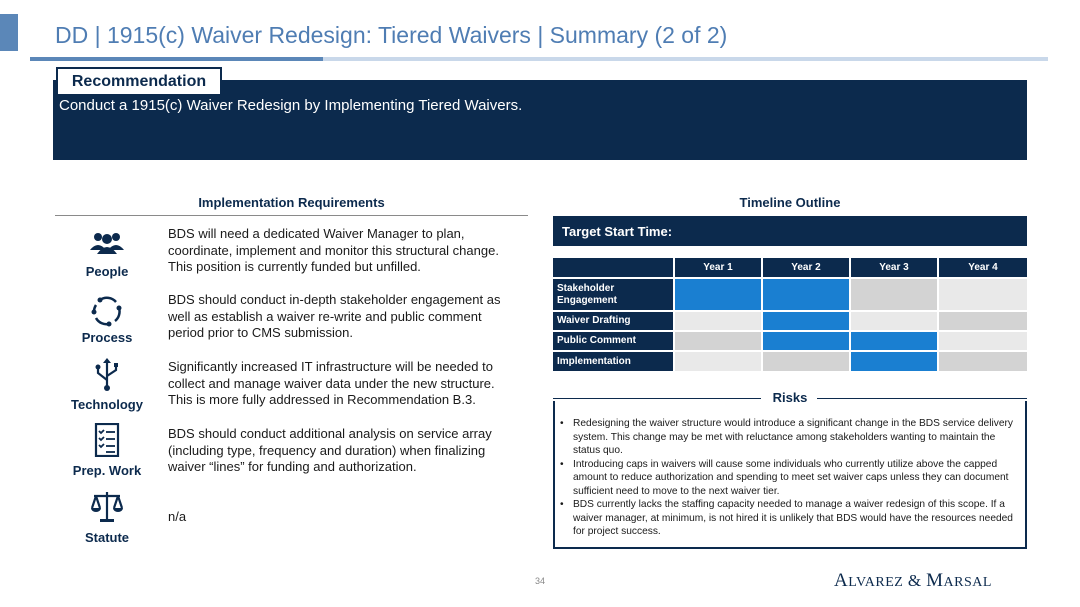 This screenshot has height=607, width=1080. Describe the element at coordinates (806, 267) in the screenshot. I see `gantt-year-header: Year 2` at that location.